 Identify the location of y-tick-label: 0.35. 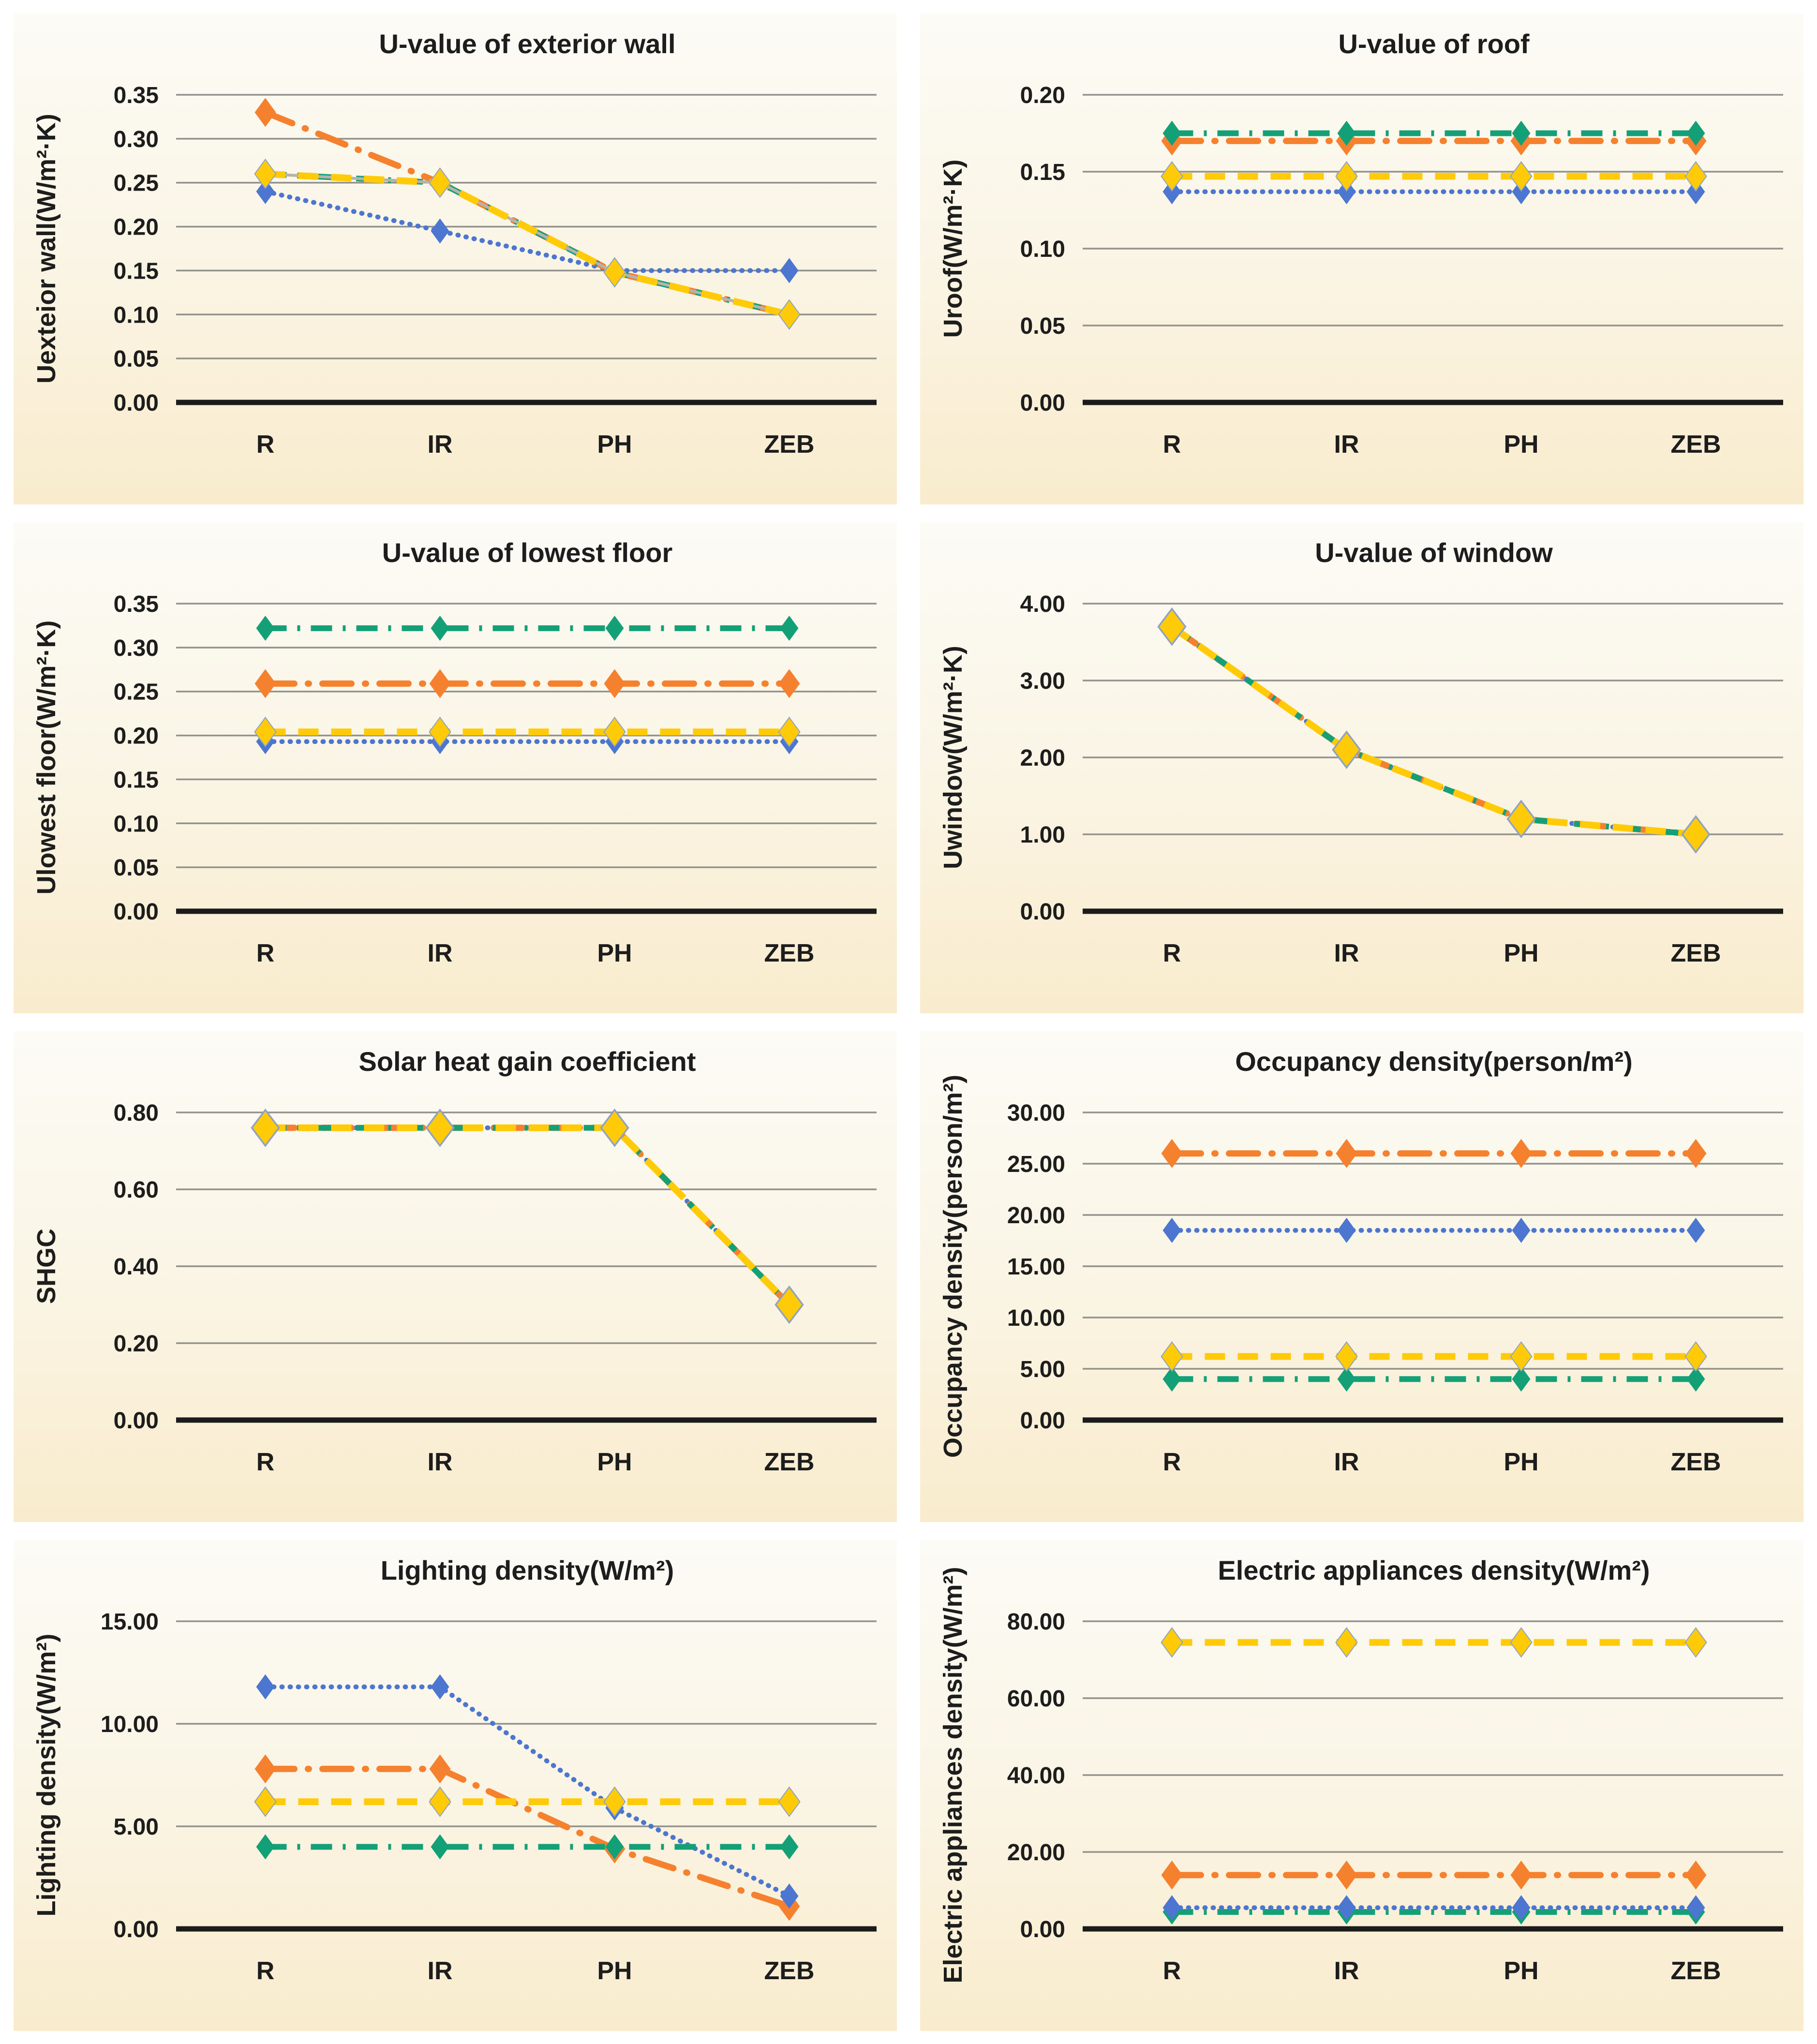
(136, 604).